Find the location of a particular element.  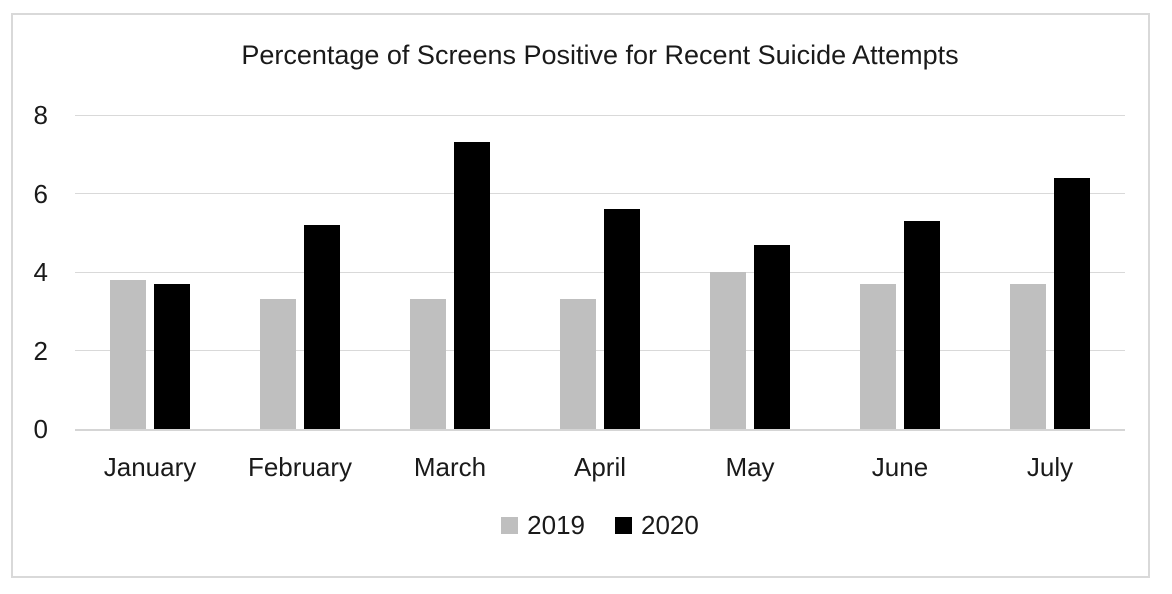

x-tick-label-february: February is located at coordinates (300, 467).